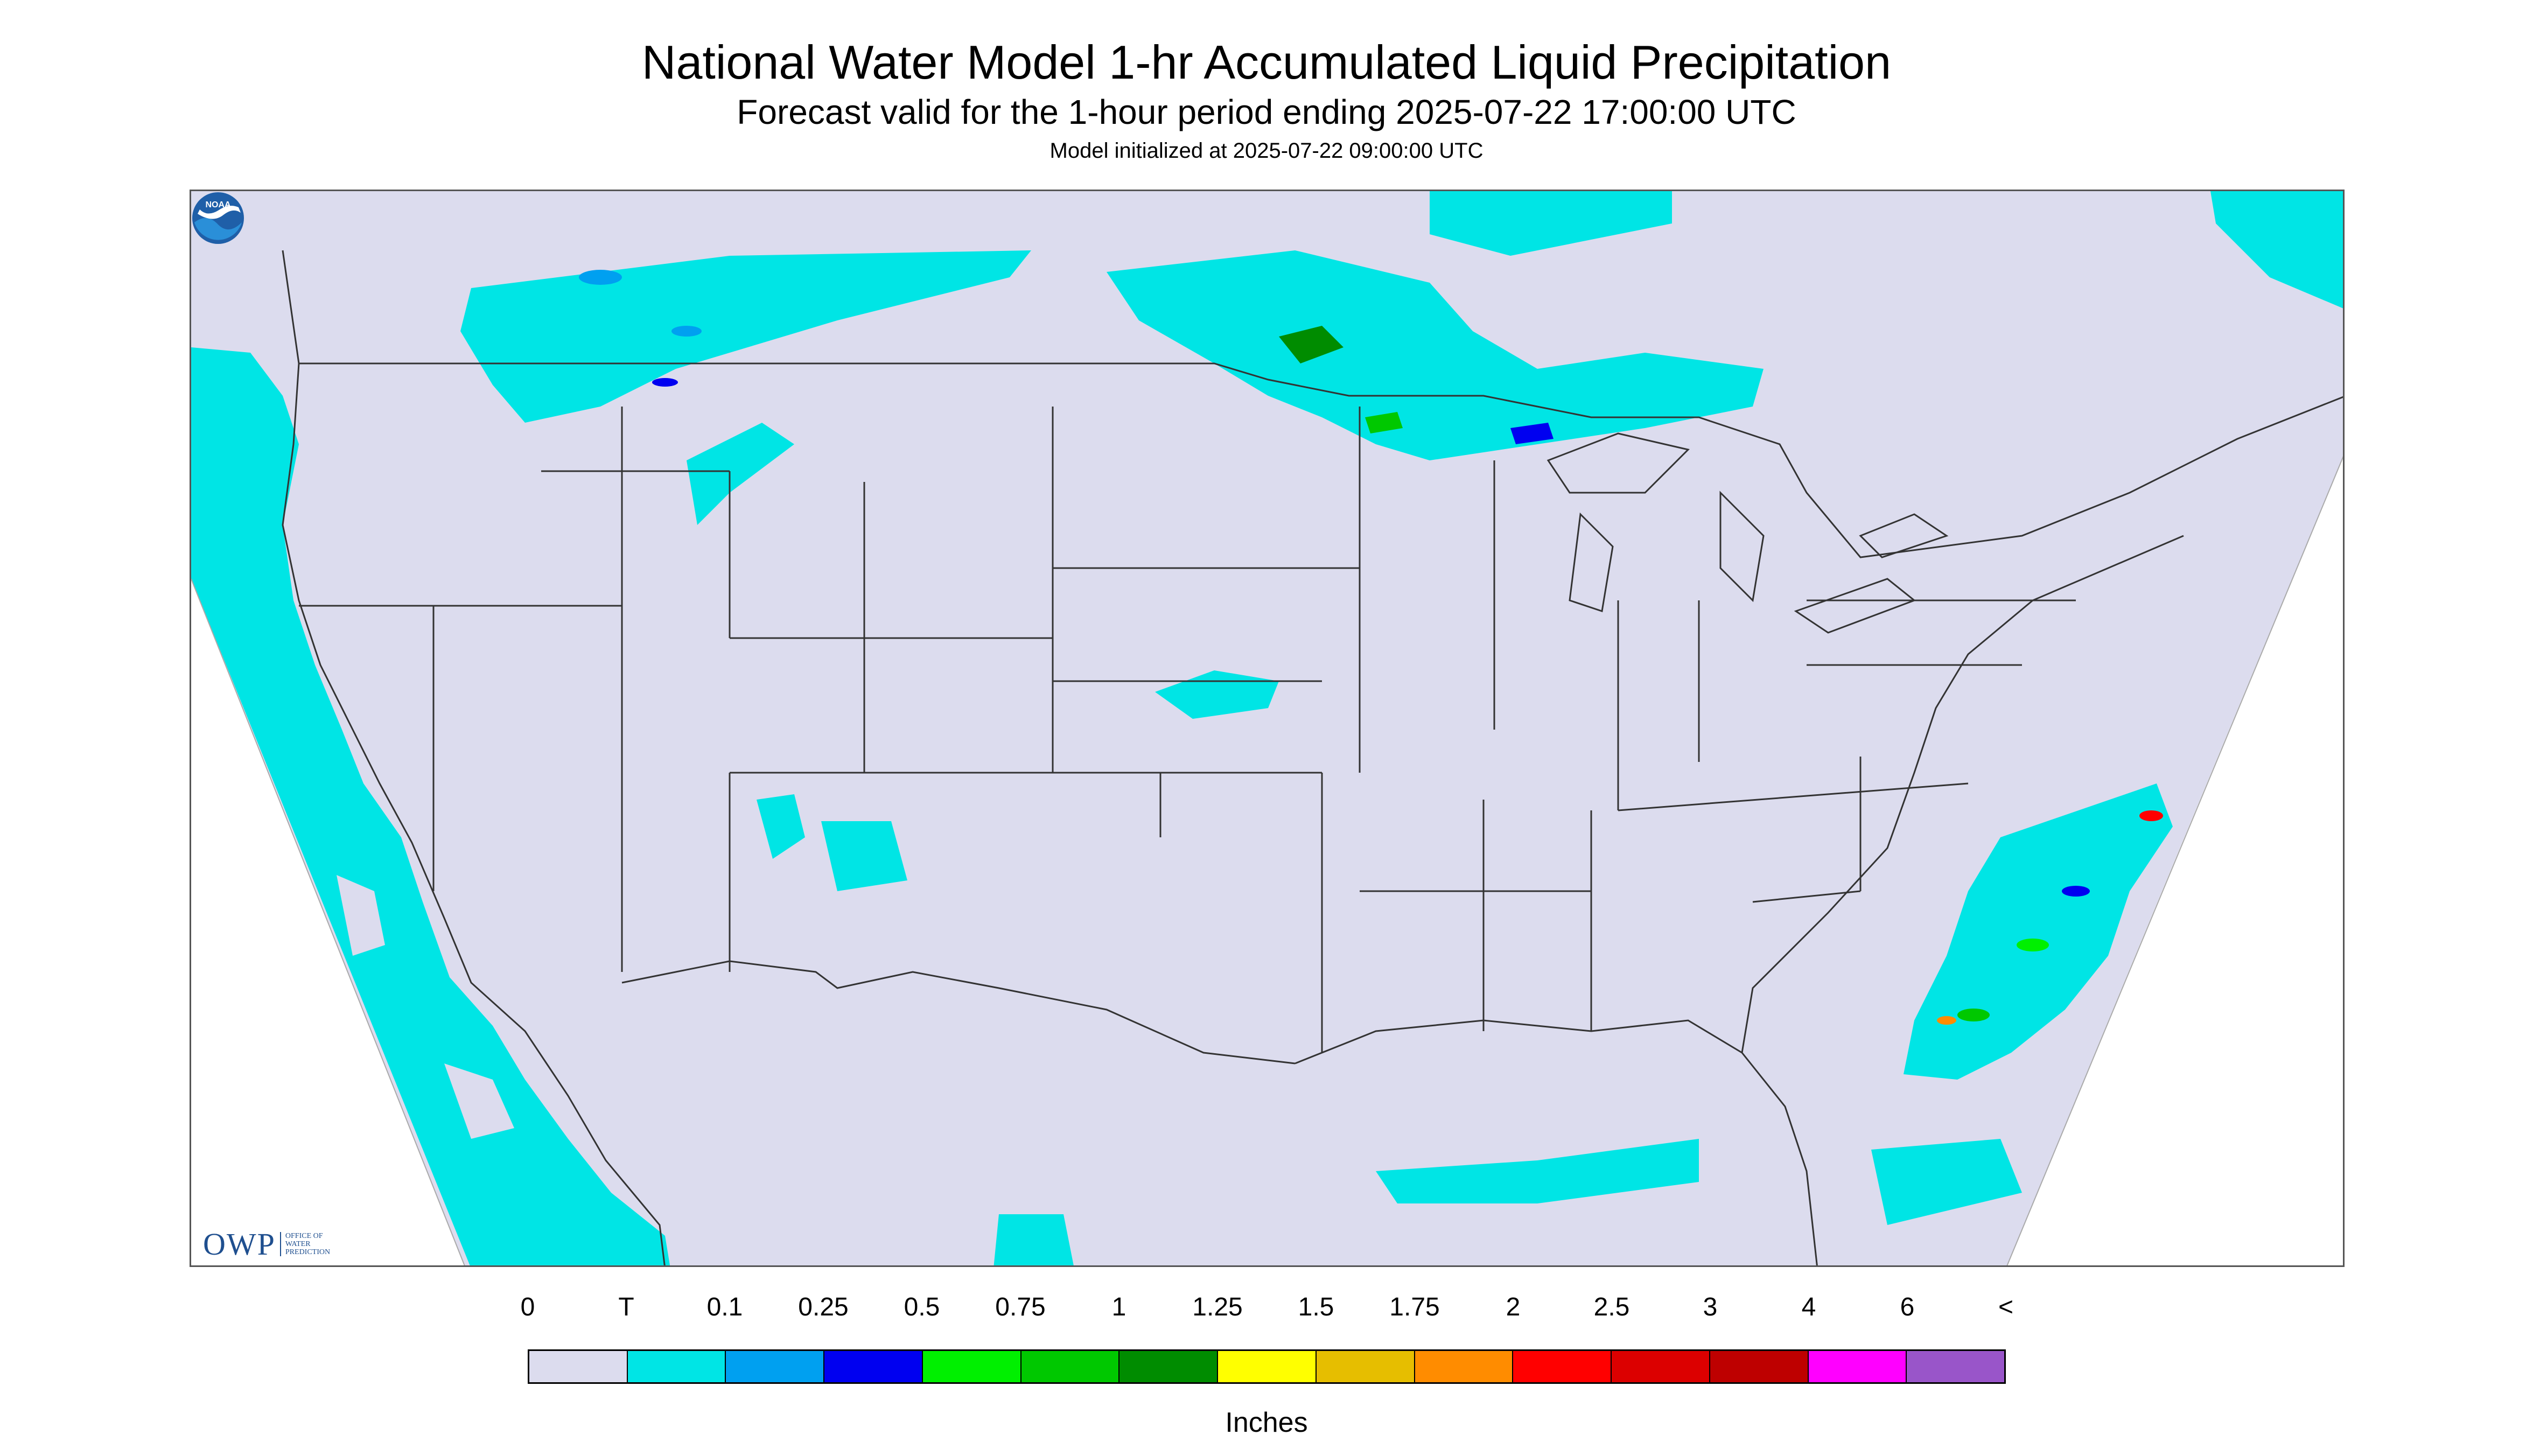 The image size is (2533, 1456). What do you see at coordinates (1611, 1307) in the screenshot?
I see `legend-tick-label: 2.5` at bounding box center [1611, 1307].